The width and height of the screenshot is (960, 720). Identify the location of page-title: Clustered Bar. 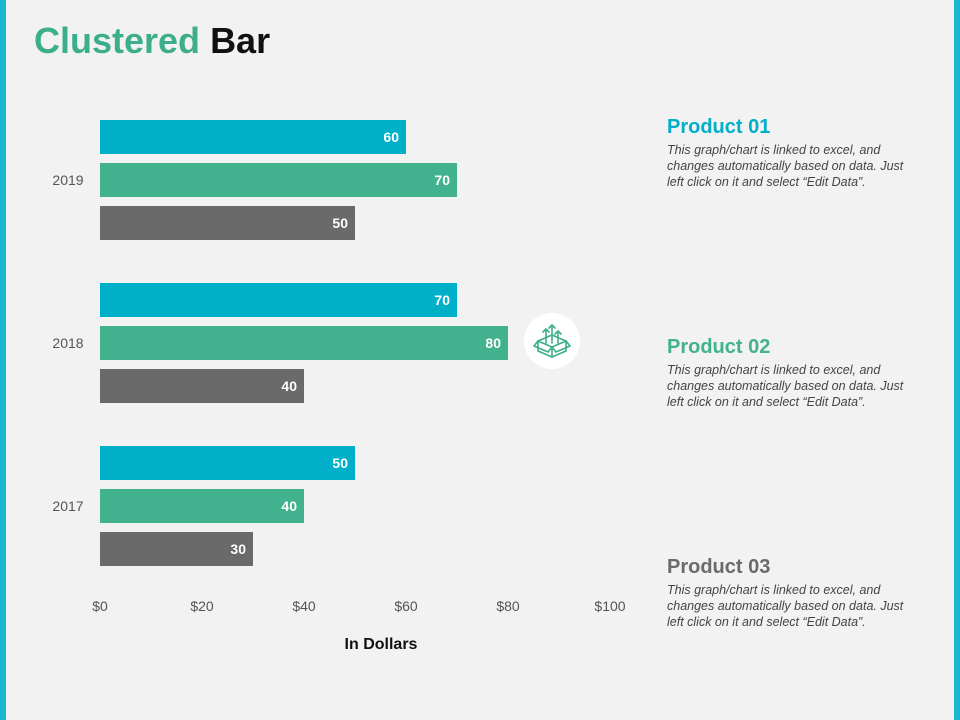
(152, 41).